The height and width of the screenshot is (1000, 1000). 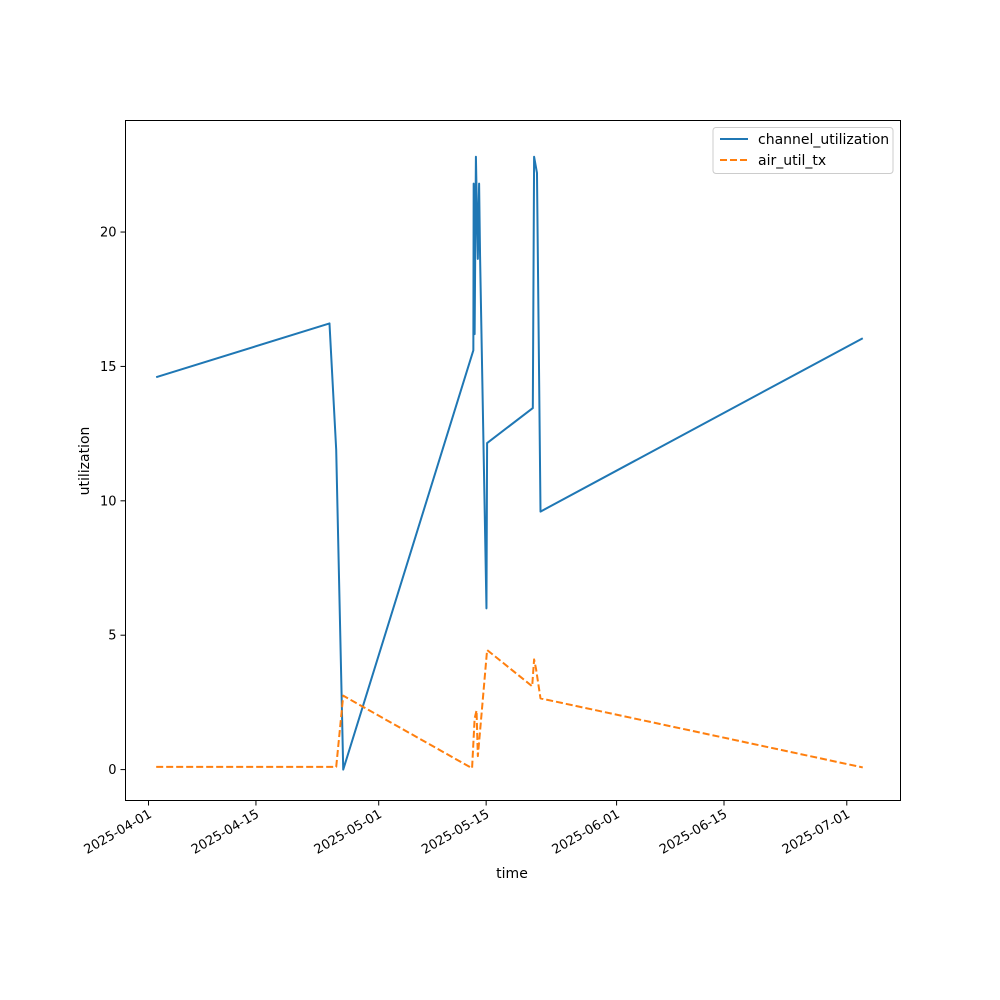 I want to click on y-axis: 0 5 10 15 20, so click(x=113, y=502).